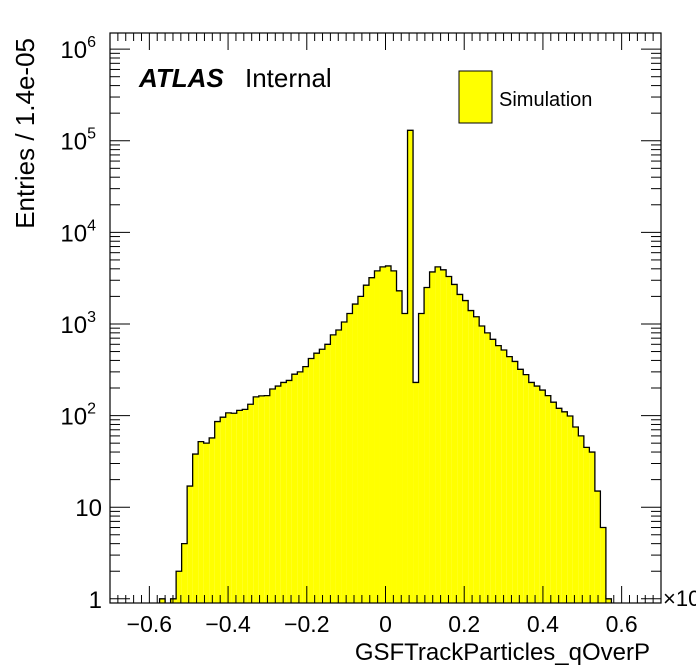  Describe the element at coordinates (78, 49) in the screenshot. I see `y-tick-label: 10⁶` at that location.